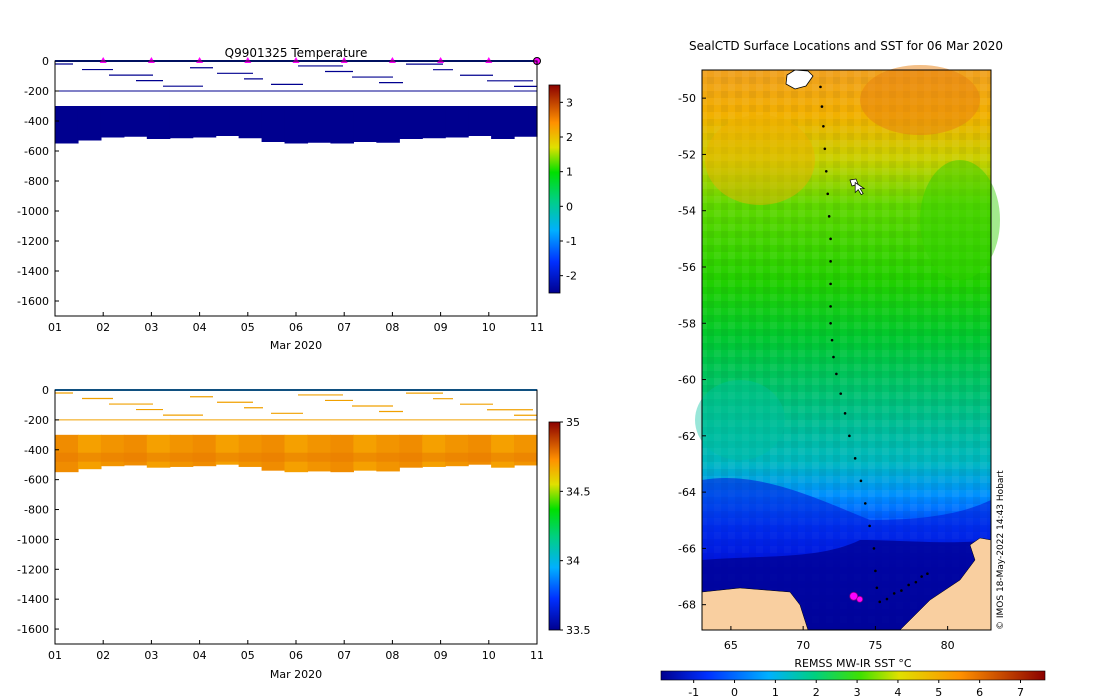 Image resolution: width=1100 pixels, height=700 pixels. What do you see at coordinates (687, 605) in the screenshot?
I see `y-tick-label: -68` at bounding box center [687, 605].